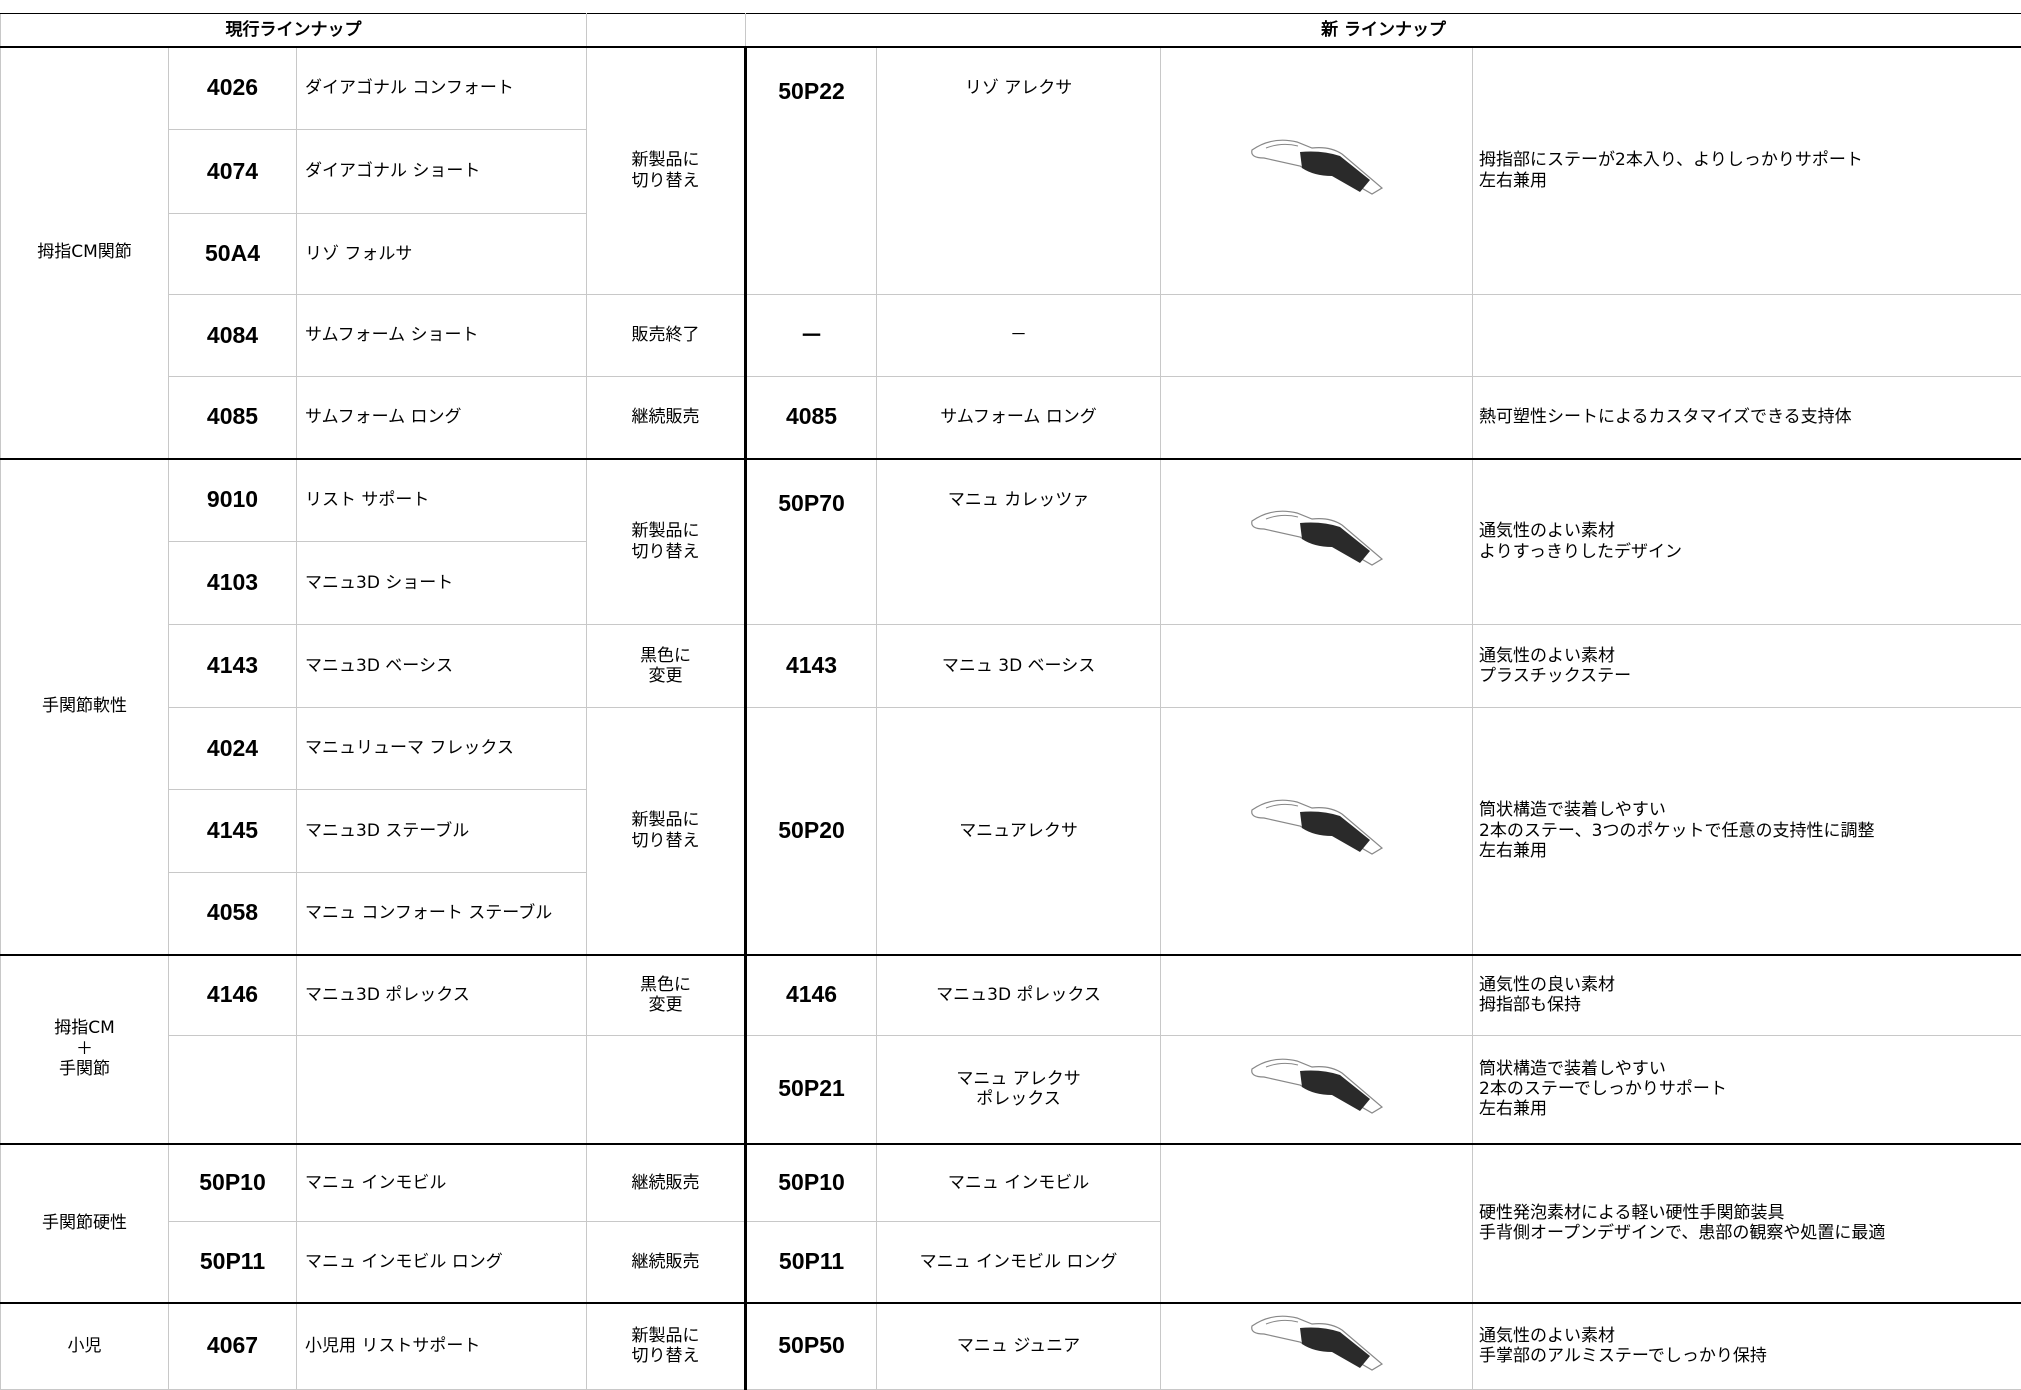  What do you see at coordinates (666, 1090) in the screenshot?
I see `status-empty` at bounding box center [666, 1090].